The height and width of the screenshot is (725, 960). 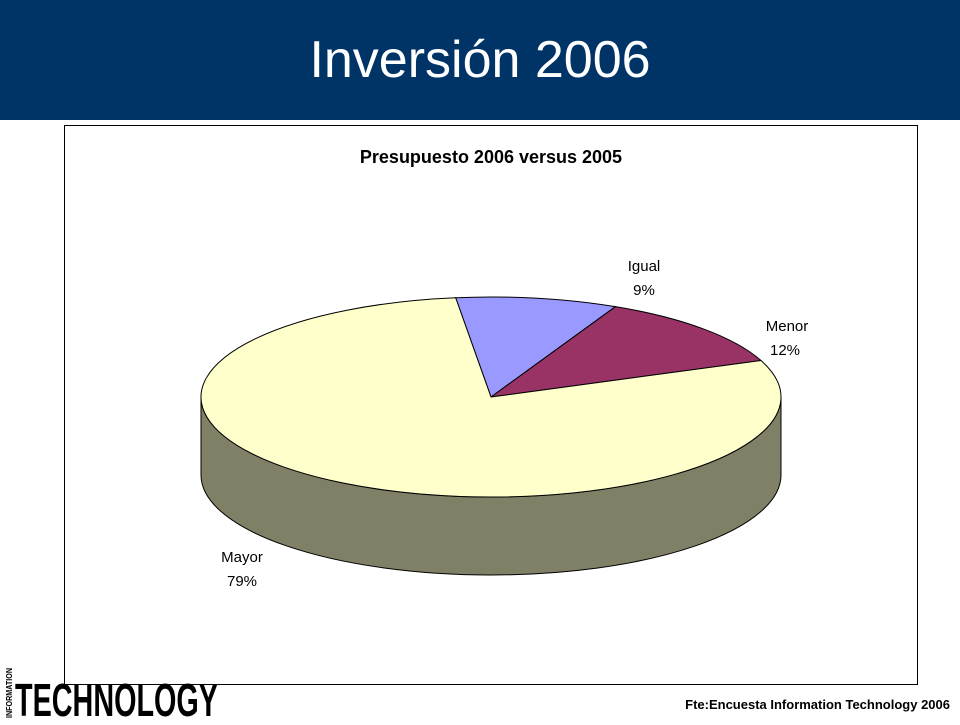 I want to click on source-note: Fte:Encuesta Information Technology 2006, so click(x=817, y=704).